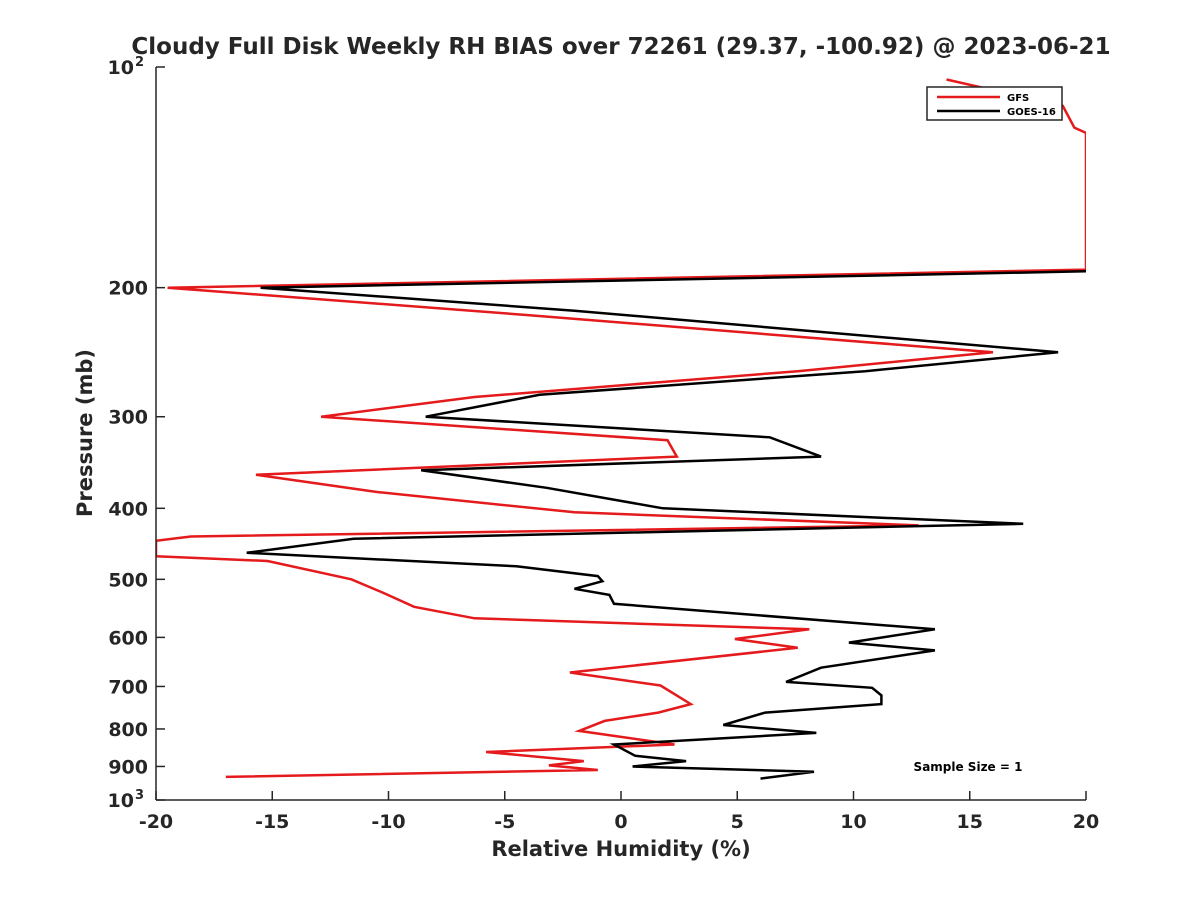  What do you see at coordinates (272, 822) in the screenshot?
I see `x-tick-label: -15` at bounding box center [272, 822].